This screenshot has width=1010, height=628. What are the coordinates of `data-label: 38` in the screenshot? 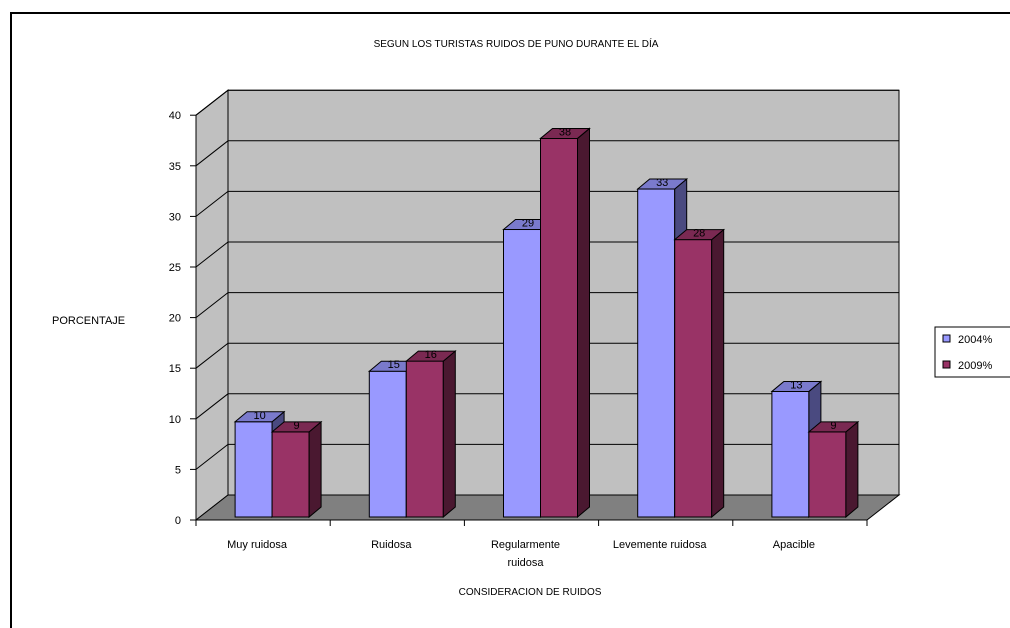 It's located at (565, 132).